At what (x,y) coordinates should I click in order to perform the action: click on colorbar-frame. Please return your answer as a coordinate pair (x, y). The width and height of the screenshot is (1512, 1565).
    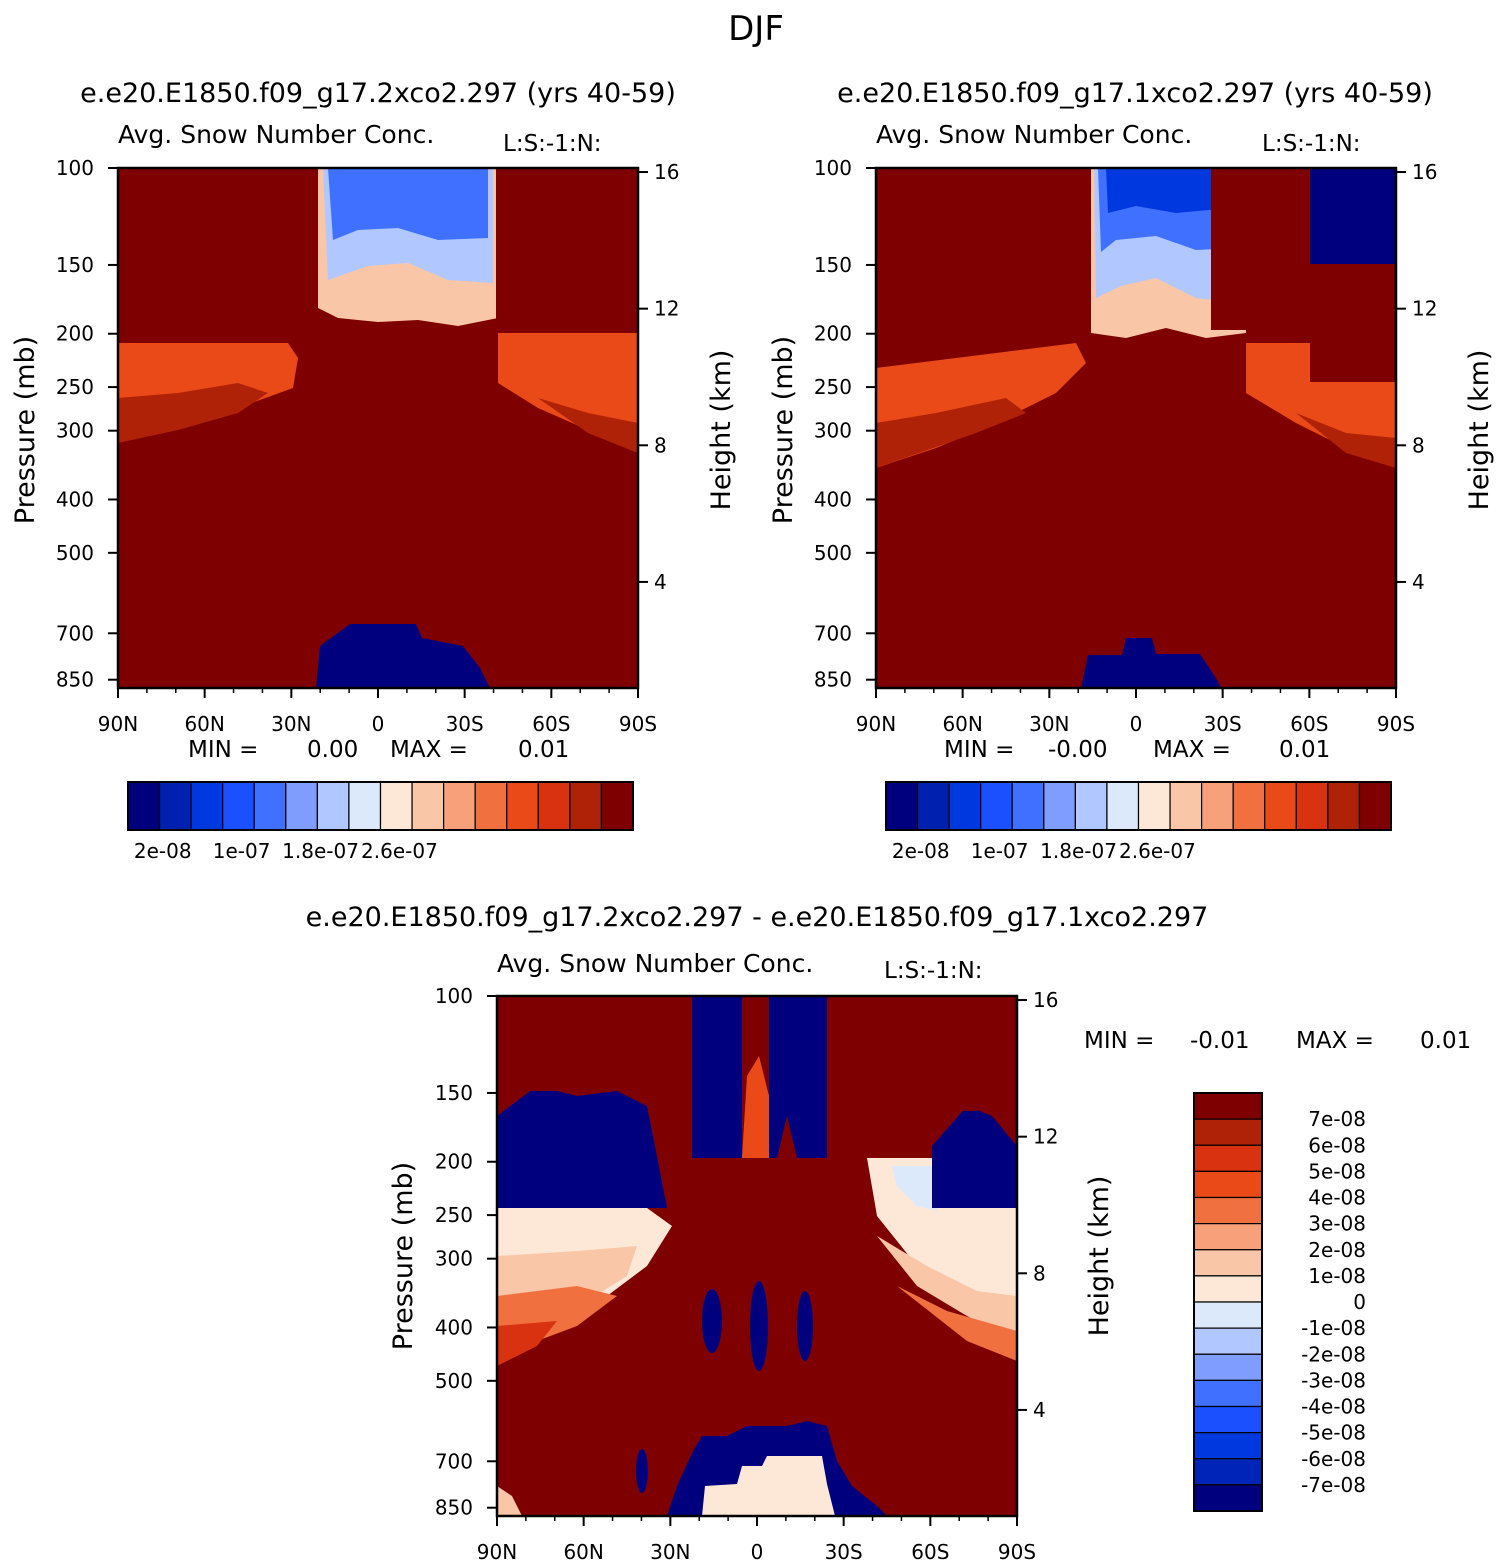
    Looking at the image, I should click on (380, 806).